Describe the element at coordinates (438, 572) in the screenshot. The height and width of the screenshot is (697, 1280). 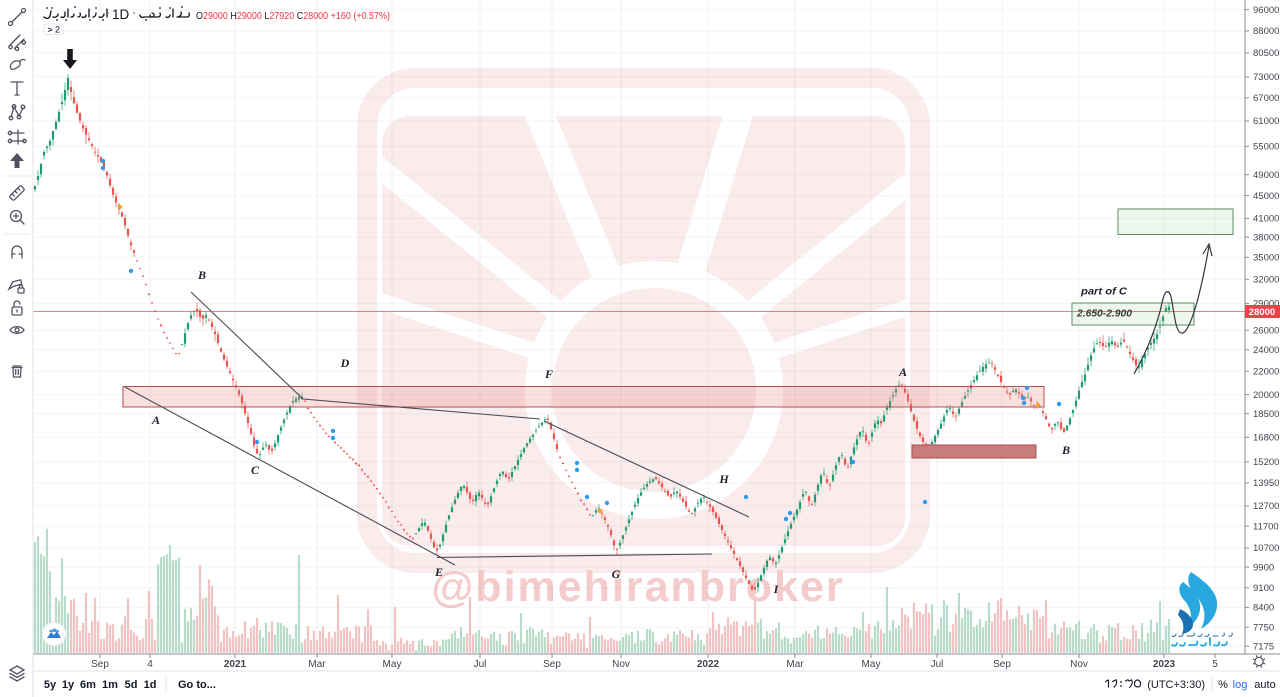
I see `svg-text: E` at that location.